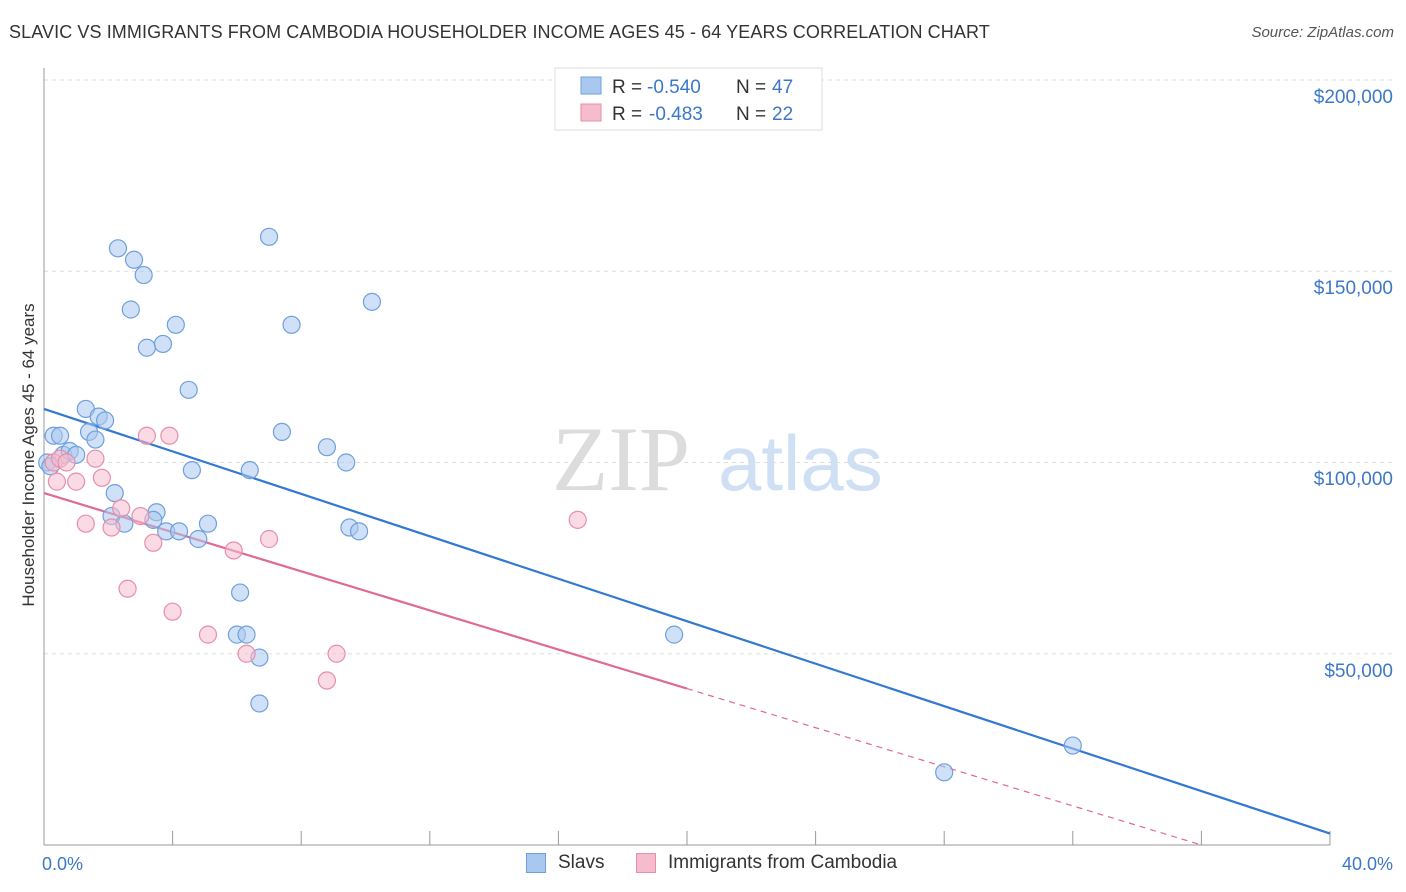  I want to click on bottom-legend: Slavs Immigrants from Cambodia, so click(703, 865).